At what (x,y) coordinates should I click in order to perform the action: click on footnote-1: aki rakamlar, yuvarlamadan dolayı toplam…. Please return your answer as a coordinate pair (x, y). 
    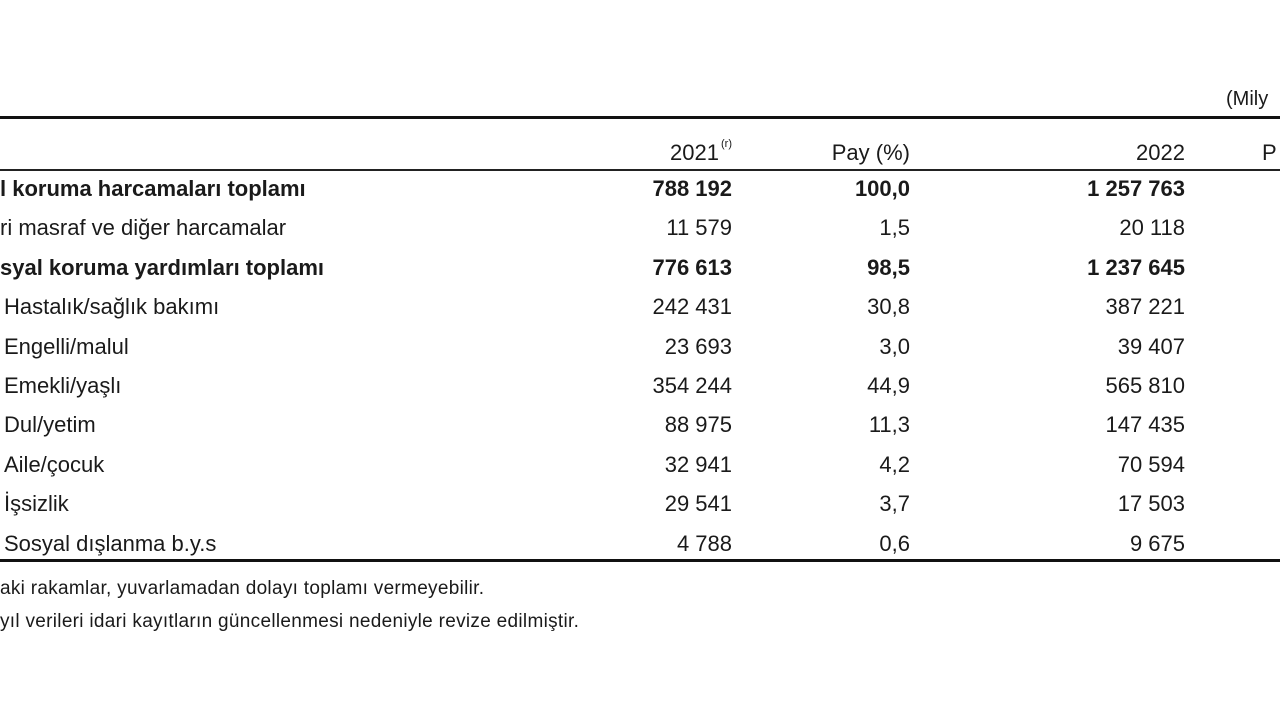
    Looking at the image, I should click on (242, 588).